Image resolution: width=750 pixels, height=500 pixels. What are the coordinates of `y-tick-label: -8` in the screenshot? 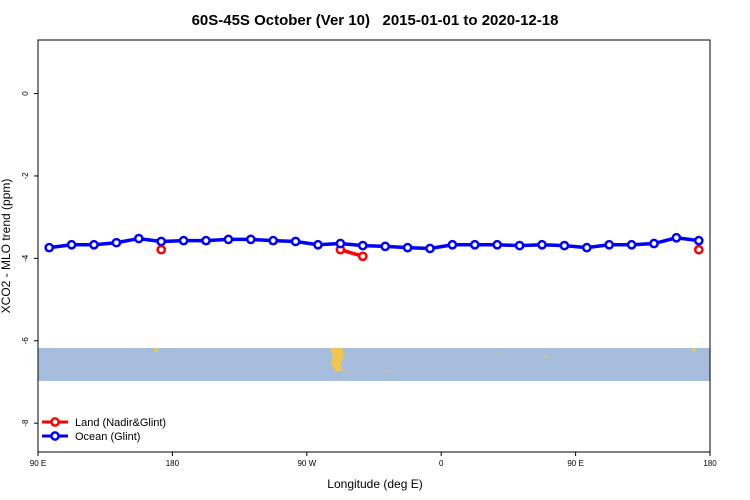 It's located at (25, 423).